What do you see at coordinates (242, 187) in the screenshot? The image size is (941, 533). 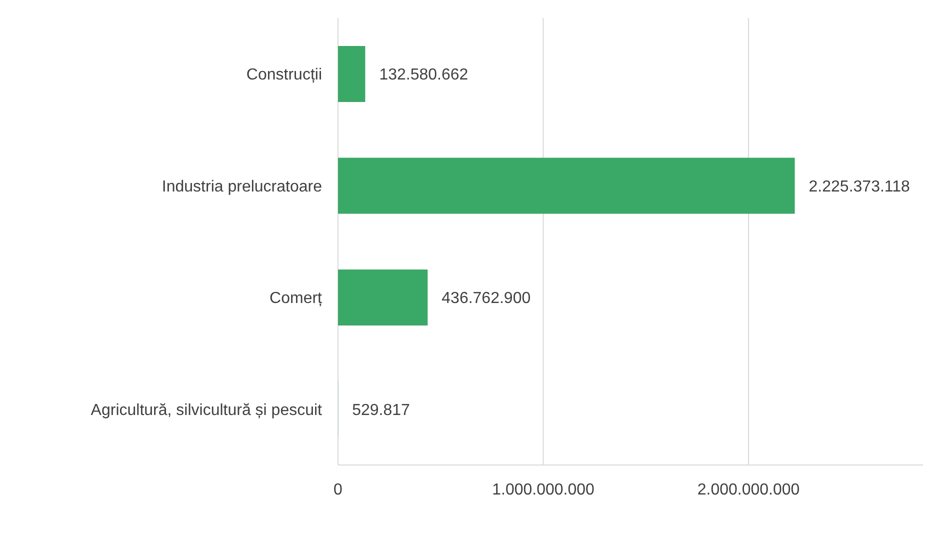 I see `y-tick-label: Industria prelucratoare` at bounding box center [242, 187].